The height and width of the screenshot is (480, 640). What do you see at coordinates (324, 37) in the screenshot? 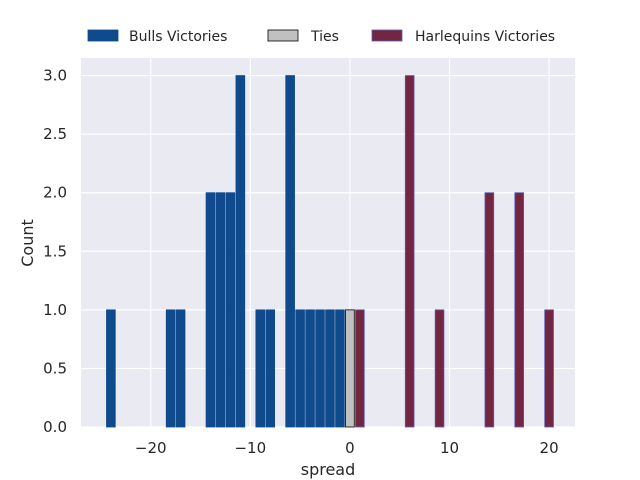
I see `legend-label-1: Ties` at bounding box center [324, 37].